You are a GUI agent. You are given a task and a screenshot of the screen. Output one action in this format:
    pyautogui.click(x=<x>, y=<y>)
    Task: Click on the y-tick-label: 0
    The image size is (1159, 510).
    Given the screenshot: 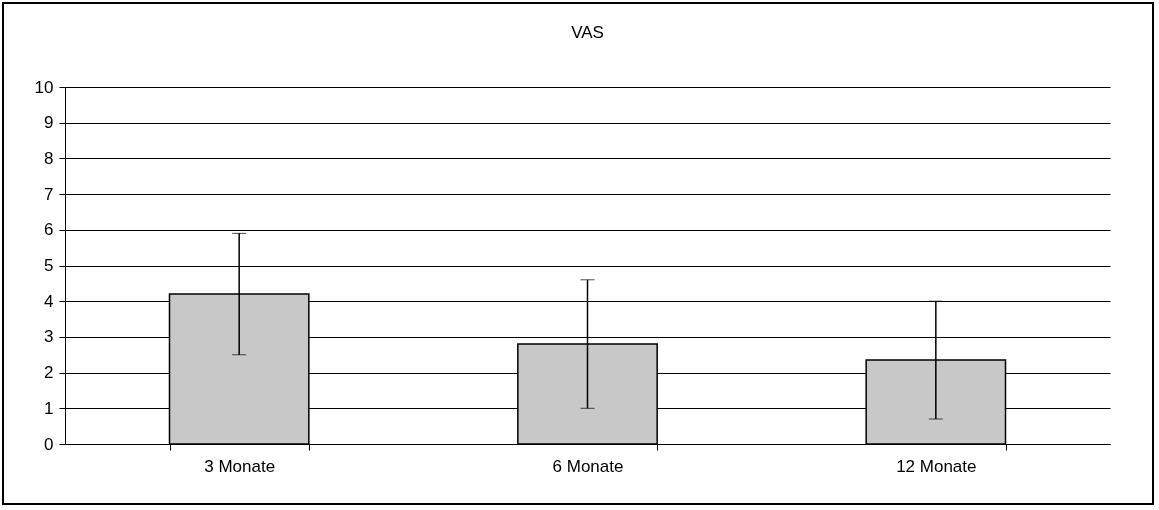 What is the action you would take?
    pyautogui.click(x=49, y=444)
    